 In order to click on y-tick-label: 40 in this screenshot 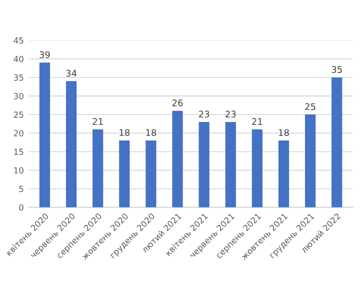, I will do `click(19, 59)`.